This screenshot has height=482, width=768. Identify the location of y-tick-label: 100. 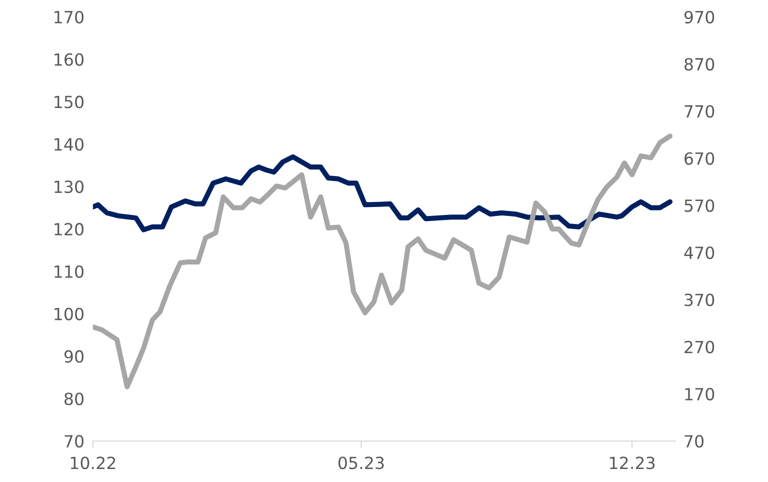
(69, 314).